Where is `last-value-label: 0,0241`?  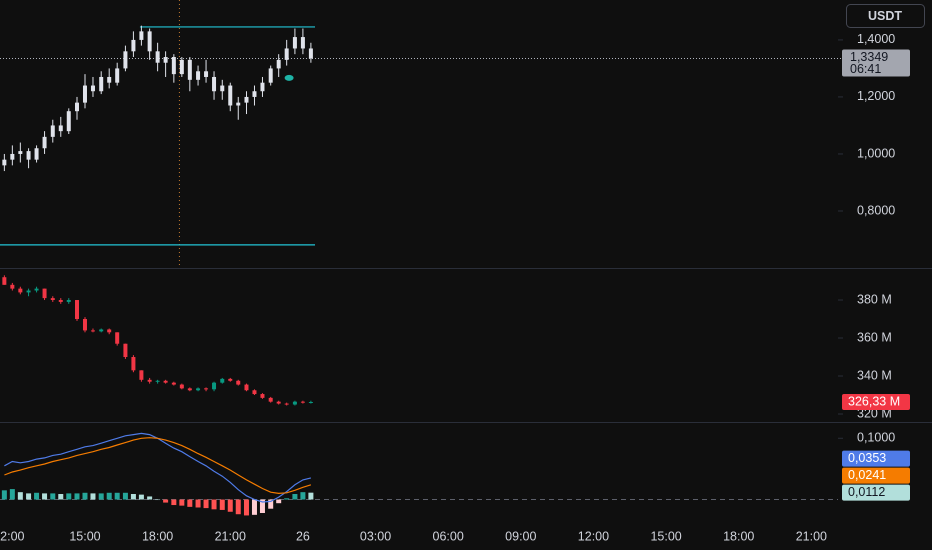
last-value-label: 0,0241 is located at coordinates (867, 475).